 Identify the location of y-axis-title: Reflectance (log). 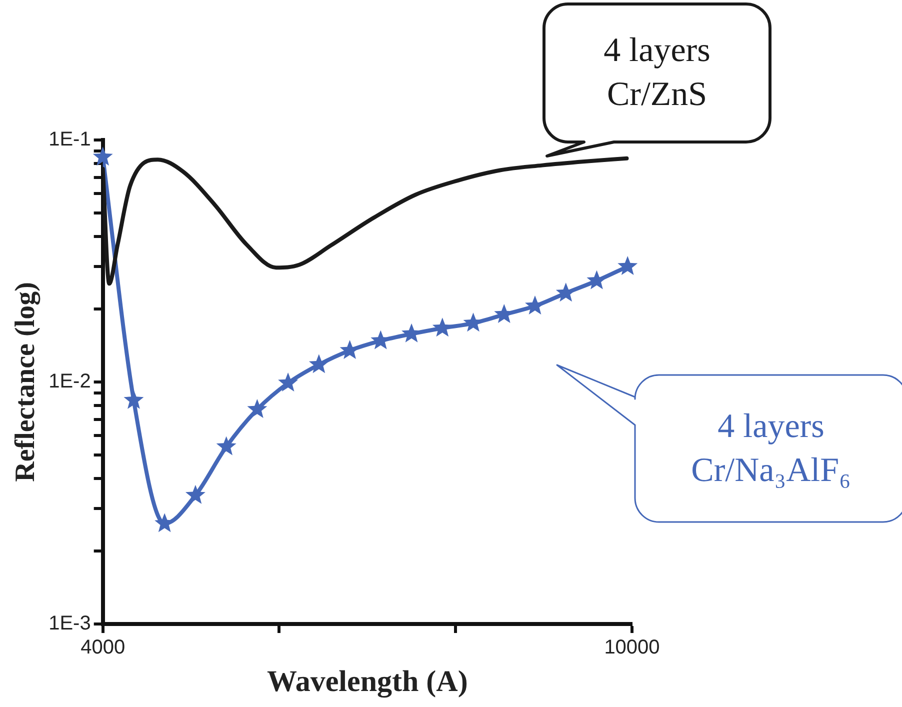
(26, 382).